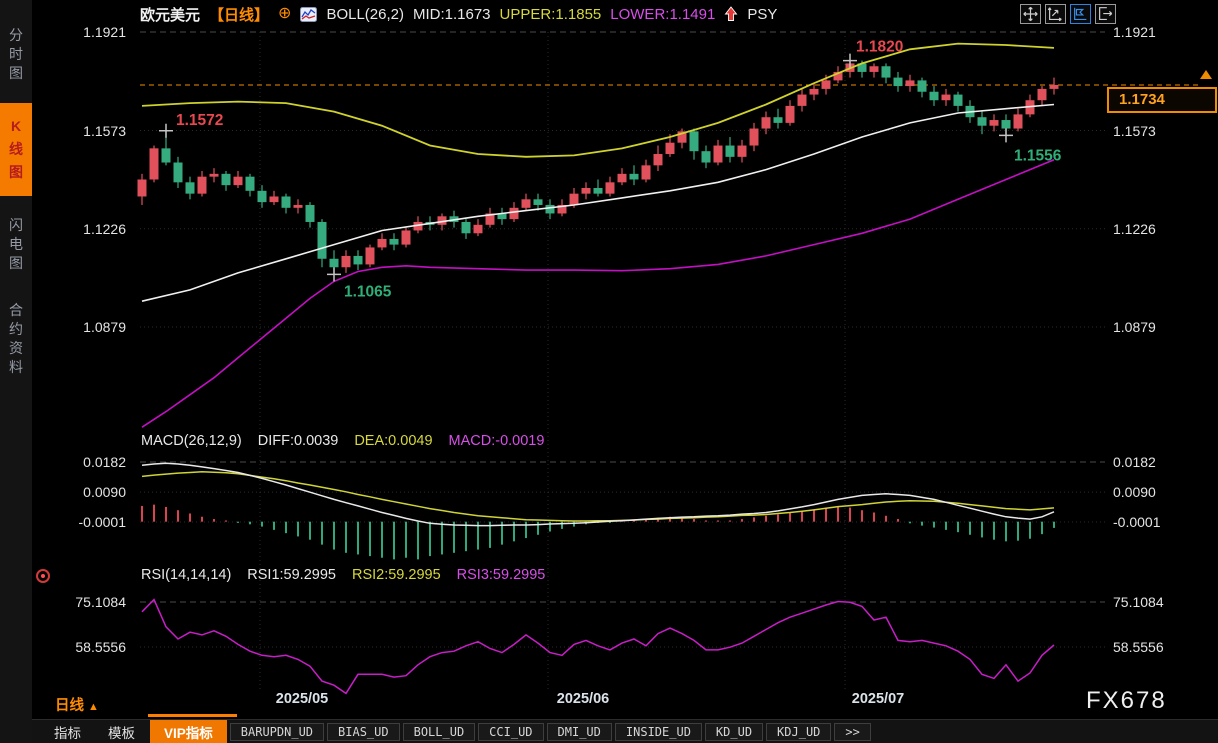 Image resolution: width=1218 pixels, height=743 pixels. What do you see at coordinates (1138, 602) in the screenshot?
I see `y-axis-label-right: 75.1084` at bounding box center [1138, 602].